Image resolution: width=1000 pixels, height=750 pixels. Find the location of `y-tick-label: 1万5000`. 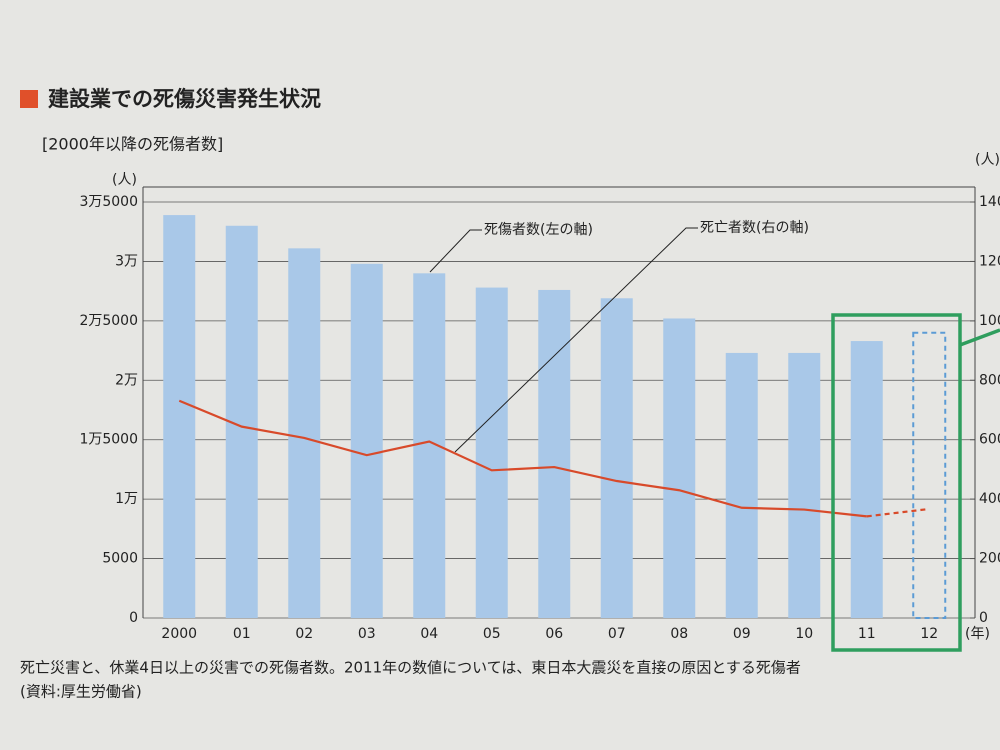

y-tick-label: 1万5000 is located at coordinates (108, 440).